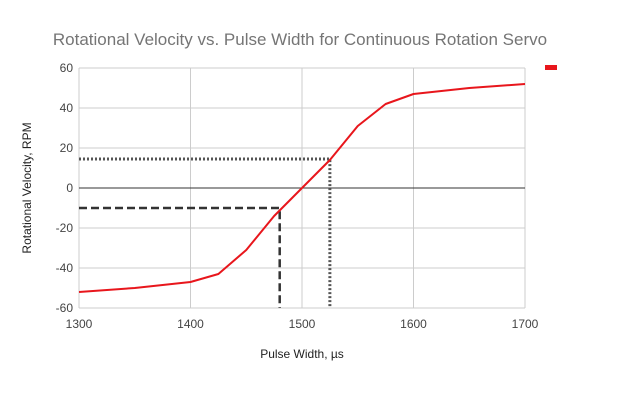 This screenshot has height=401, width=620. Describe the element at coordinates (65, 308) in the screenshot. I see `y-tick-label: -60` at that location.